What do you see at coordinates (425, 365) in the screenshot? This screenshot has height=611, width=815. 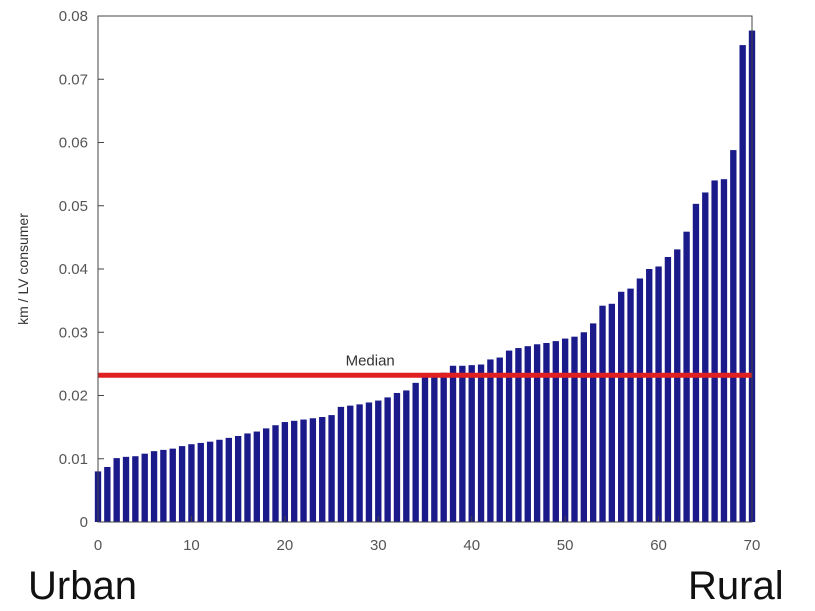 I see `median-group: Median` at bounding box center [425, 365].